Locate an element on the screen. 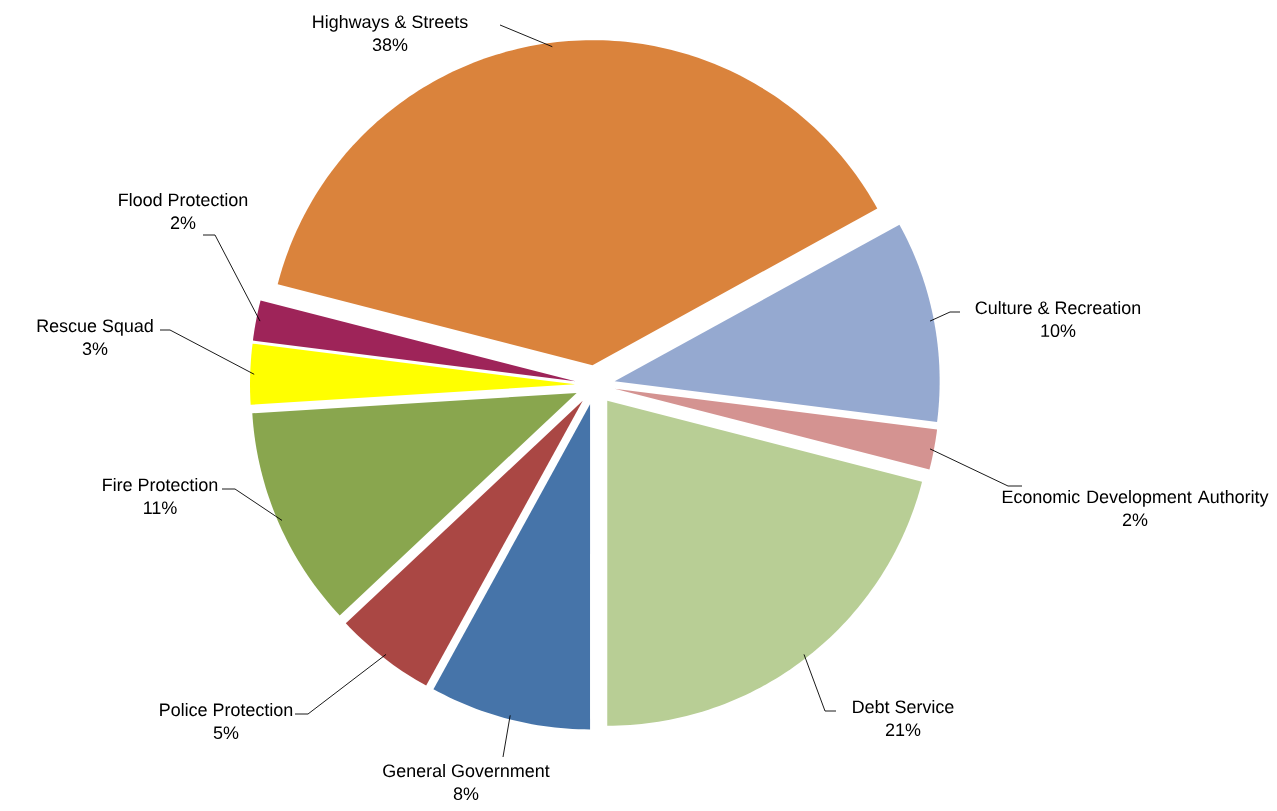 Image resolution: width=1277 pixels, height=811 pixels. data-label: 10% is located at coordinates (1058, 331).